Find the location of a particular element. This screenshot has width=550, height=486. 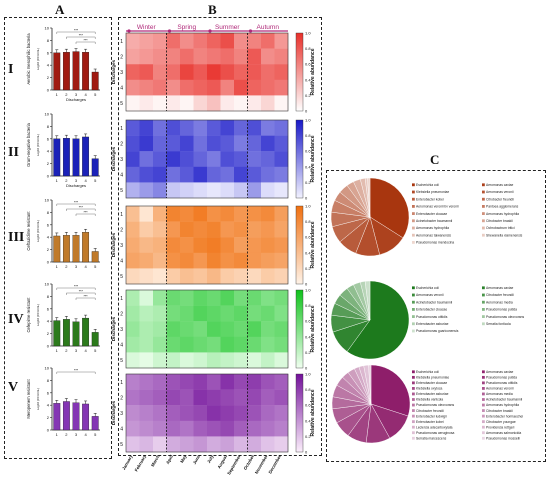

bar-y-label: Ceftazidime resistant is located at coordinates (28, 231).